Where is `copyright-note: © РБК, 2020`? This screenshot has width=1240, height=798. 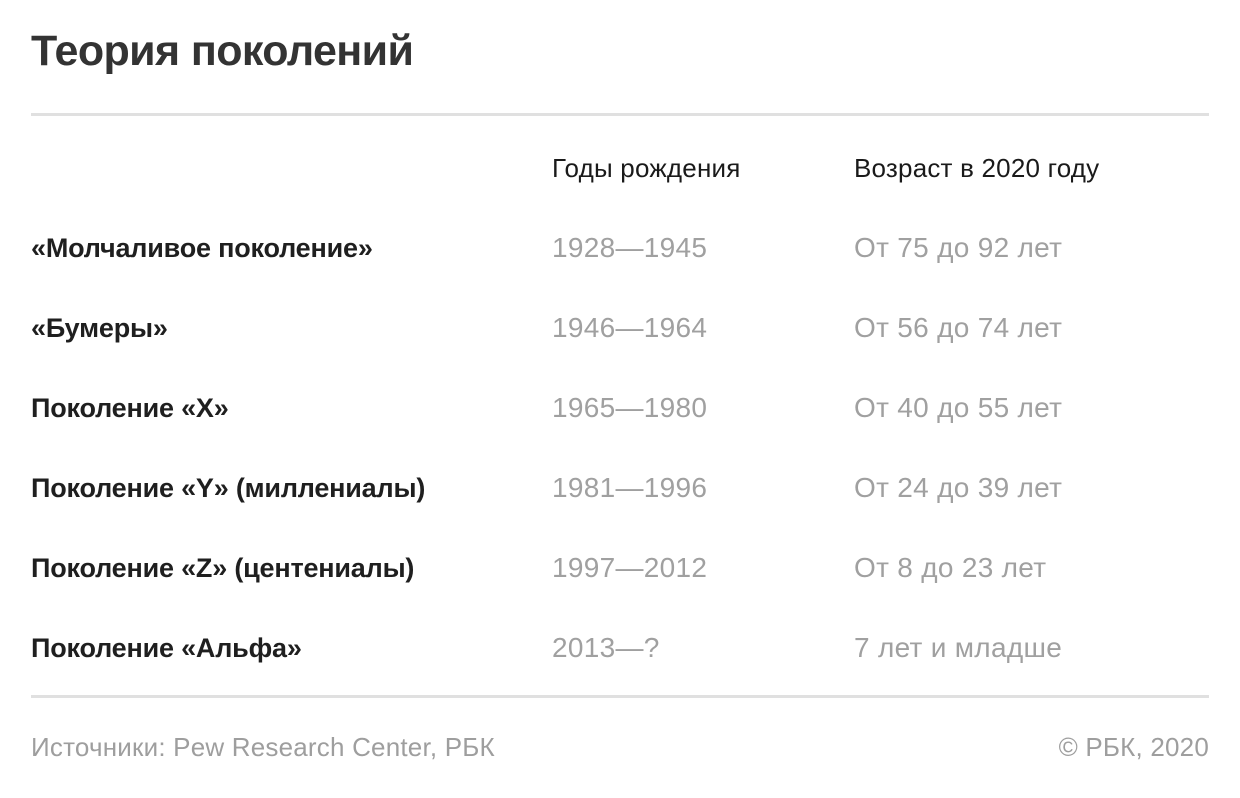 copyright-note: © РБК, 2020 is located at coordinates (1133, 747).